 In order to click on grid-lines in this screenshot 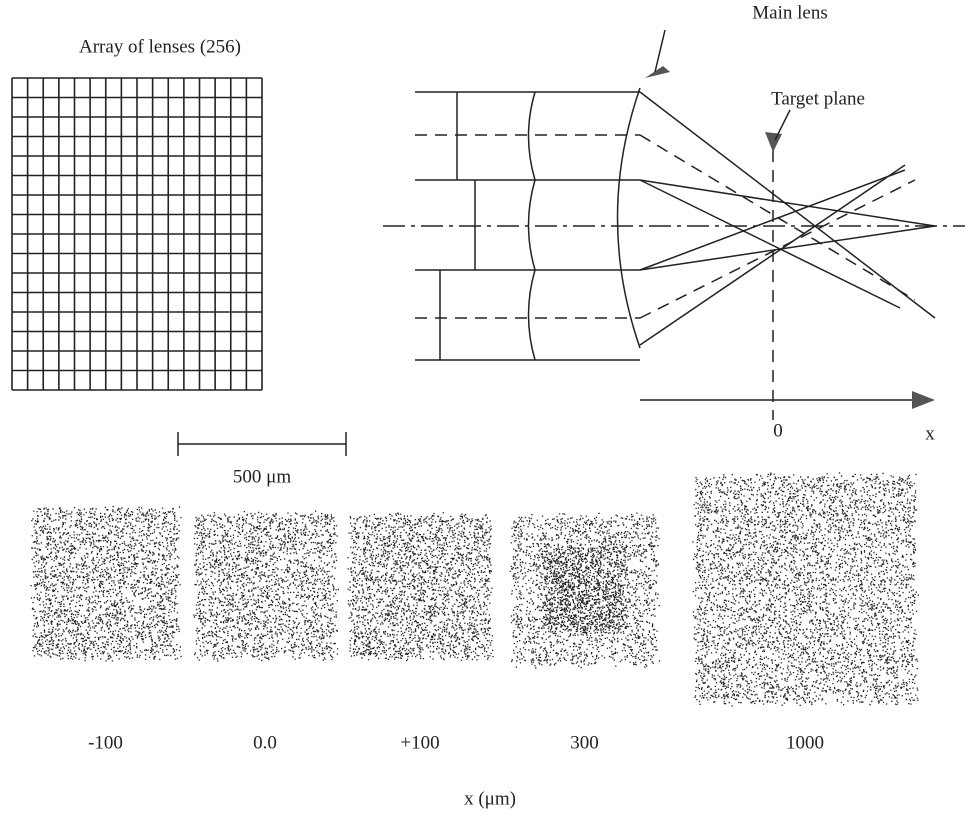, I will do `click(137, 234)`.